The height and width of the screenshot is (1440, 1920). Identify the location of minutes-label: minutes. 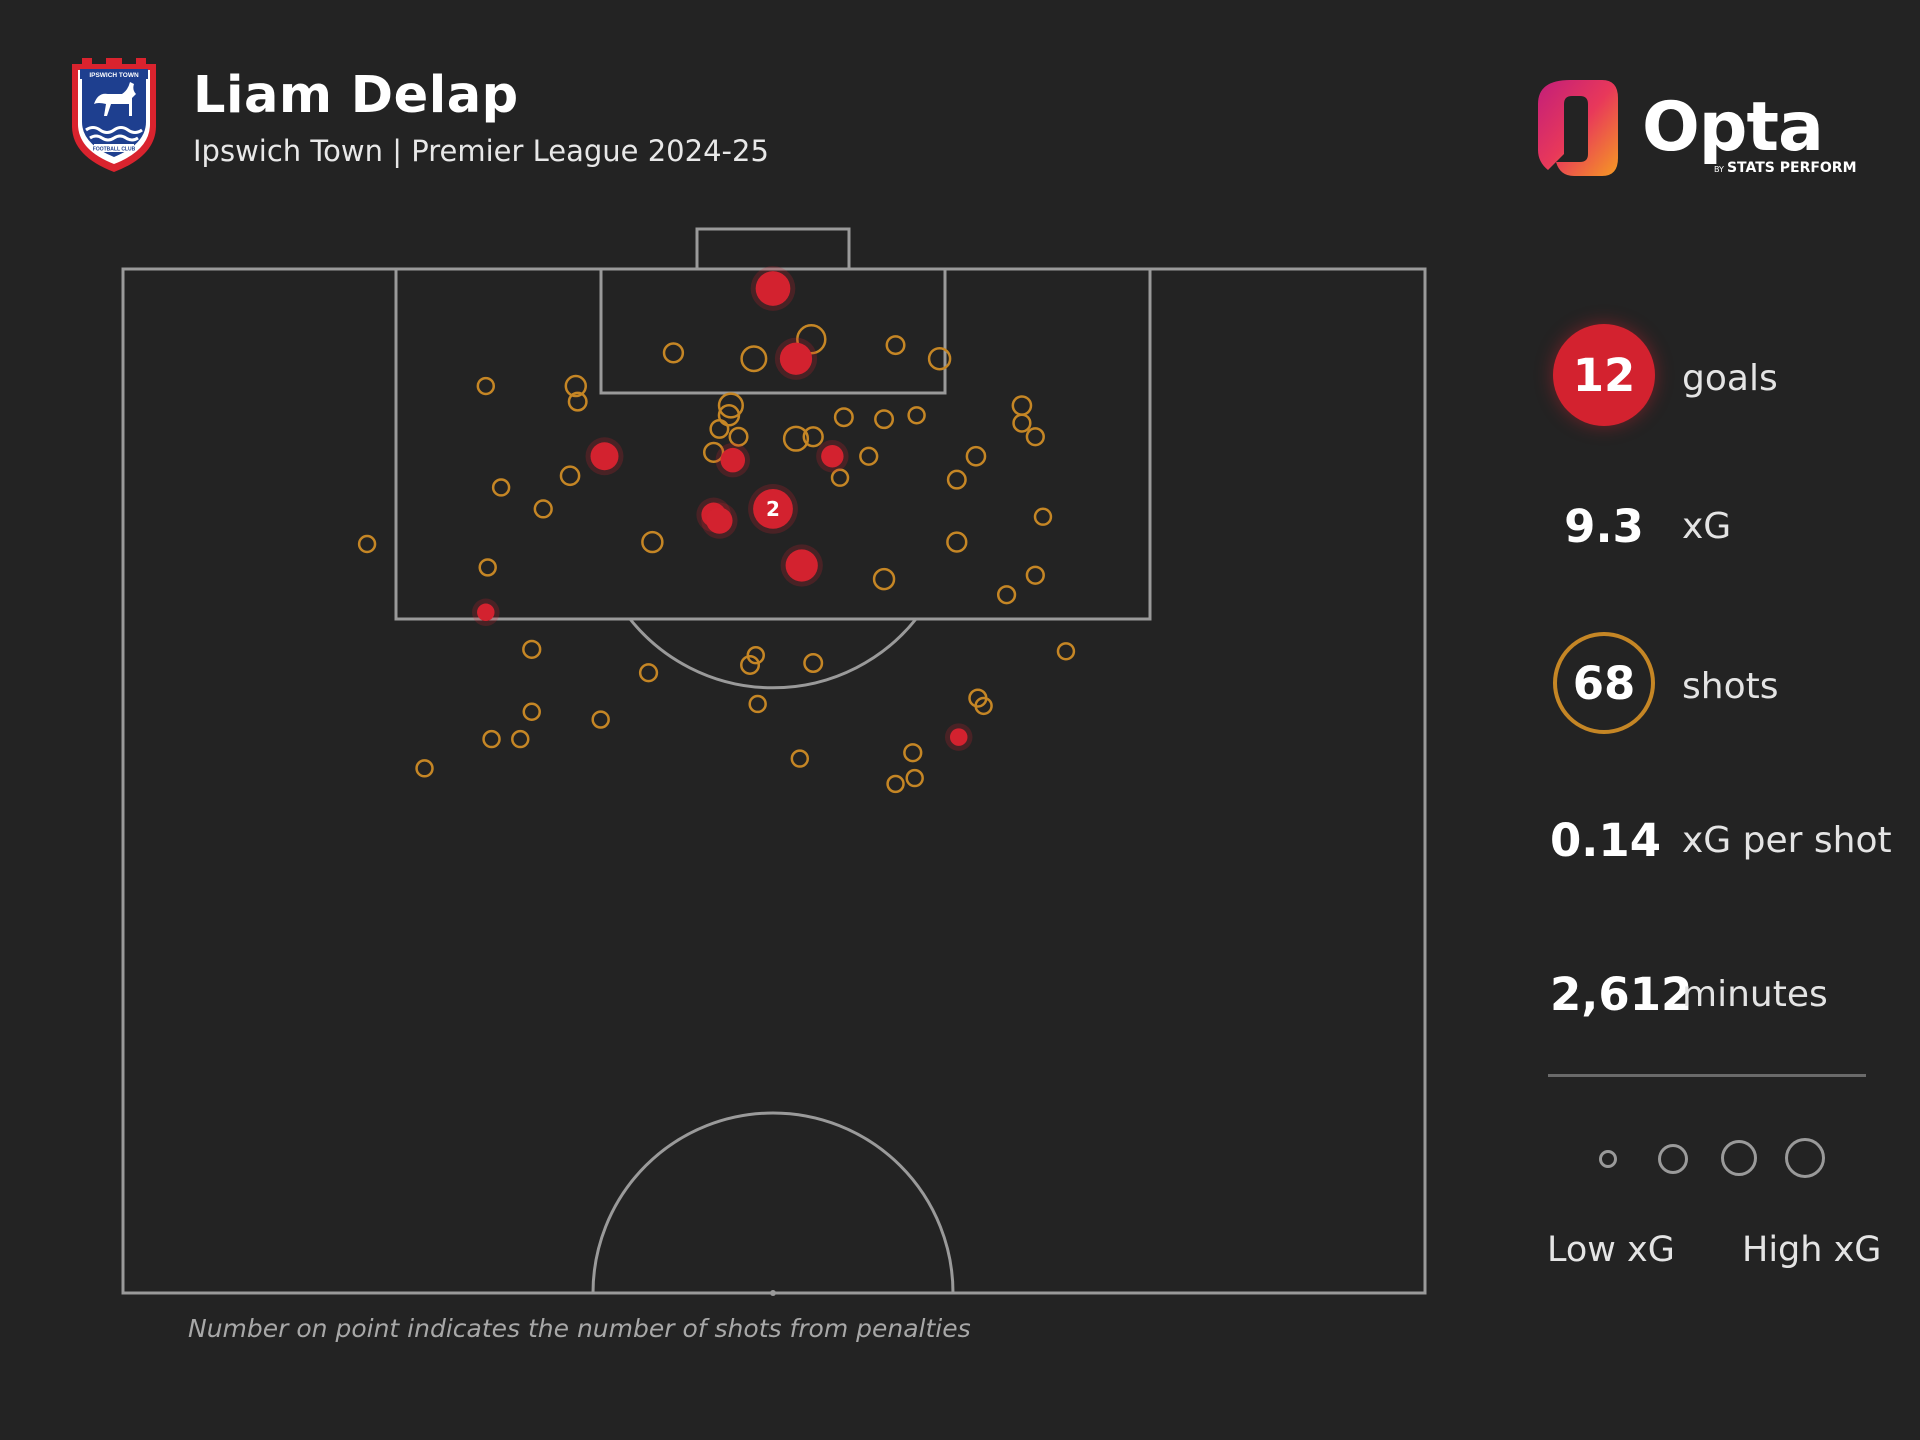
(1755, 994).